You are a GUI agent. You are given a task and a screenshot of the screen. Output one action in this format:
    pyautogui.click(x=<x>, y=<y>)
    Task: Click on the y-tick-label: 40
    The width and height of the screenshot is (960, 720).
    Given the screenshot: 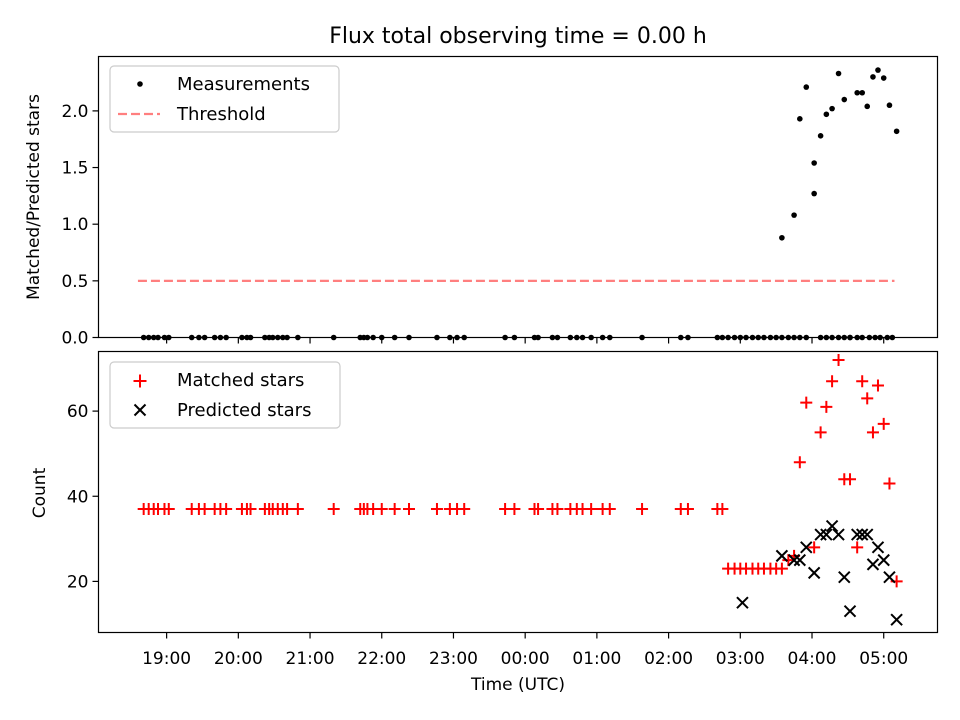 What is the action you would take?
    pyautogui.click(x=78, y=497)
    